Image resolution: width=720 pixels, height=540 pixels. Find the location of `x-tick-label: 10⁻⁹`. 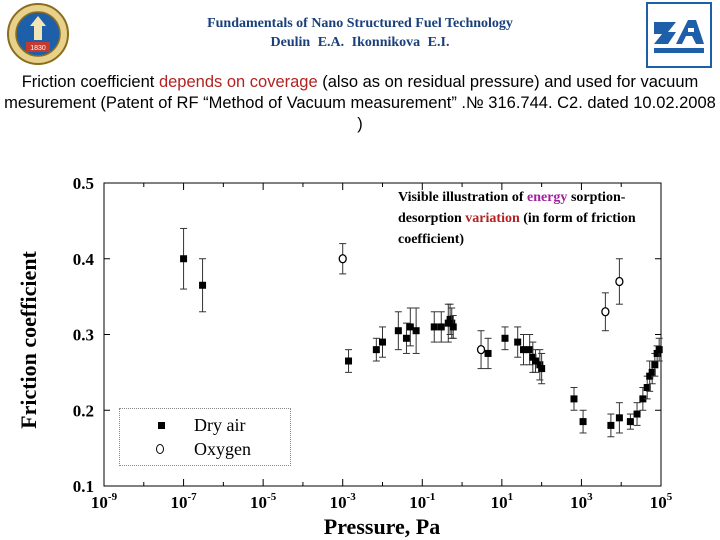

x-tick-label: 10⁻⁹ is located at coordinates (104, 501).